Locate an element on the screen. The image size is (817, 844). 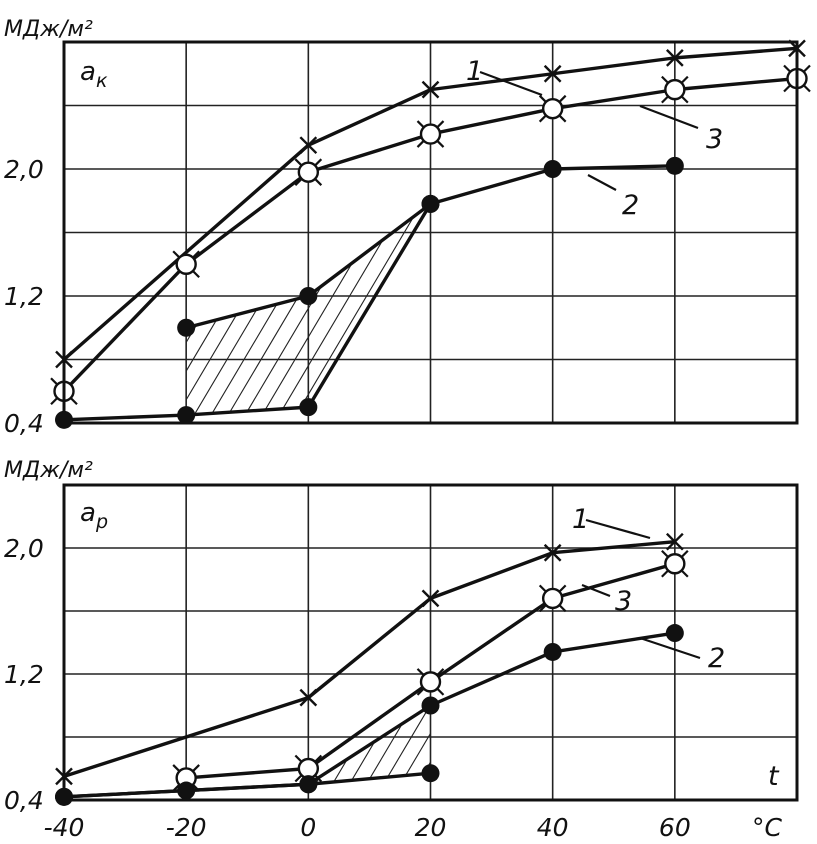
x-axis-unit: °C is located at coordinates (767, 827).